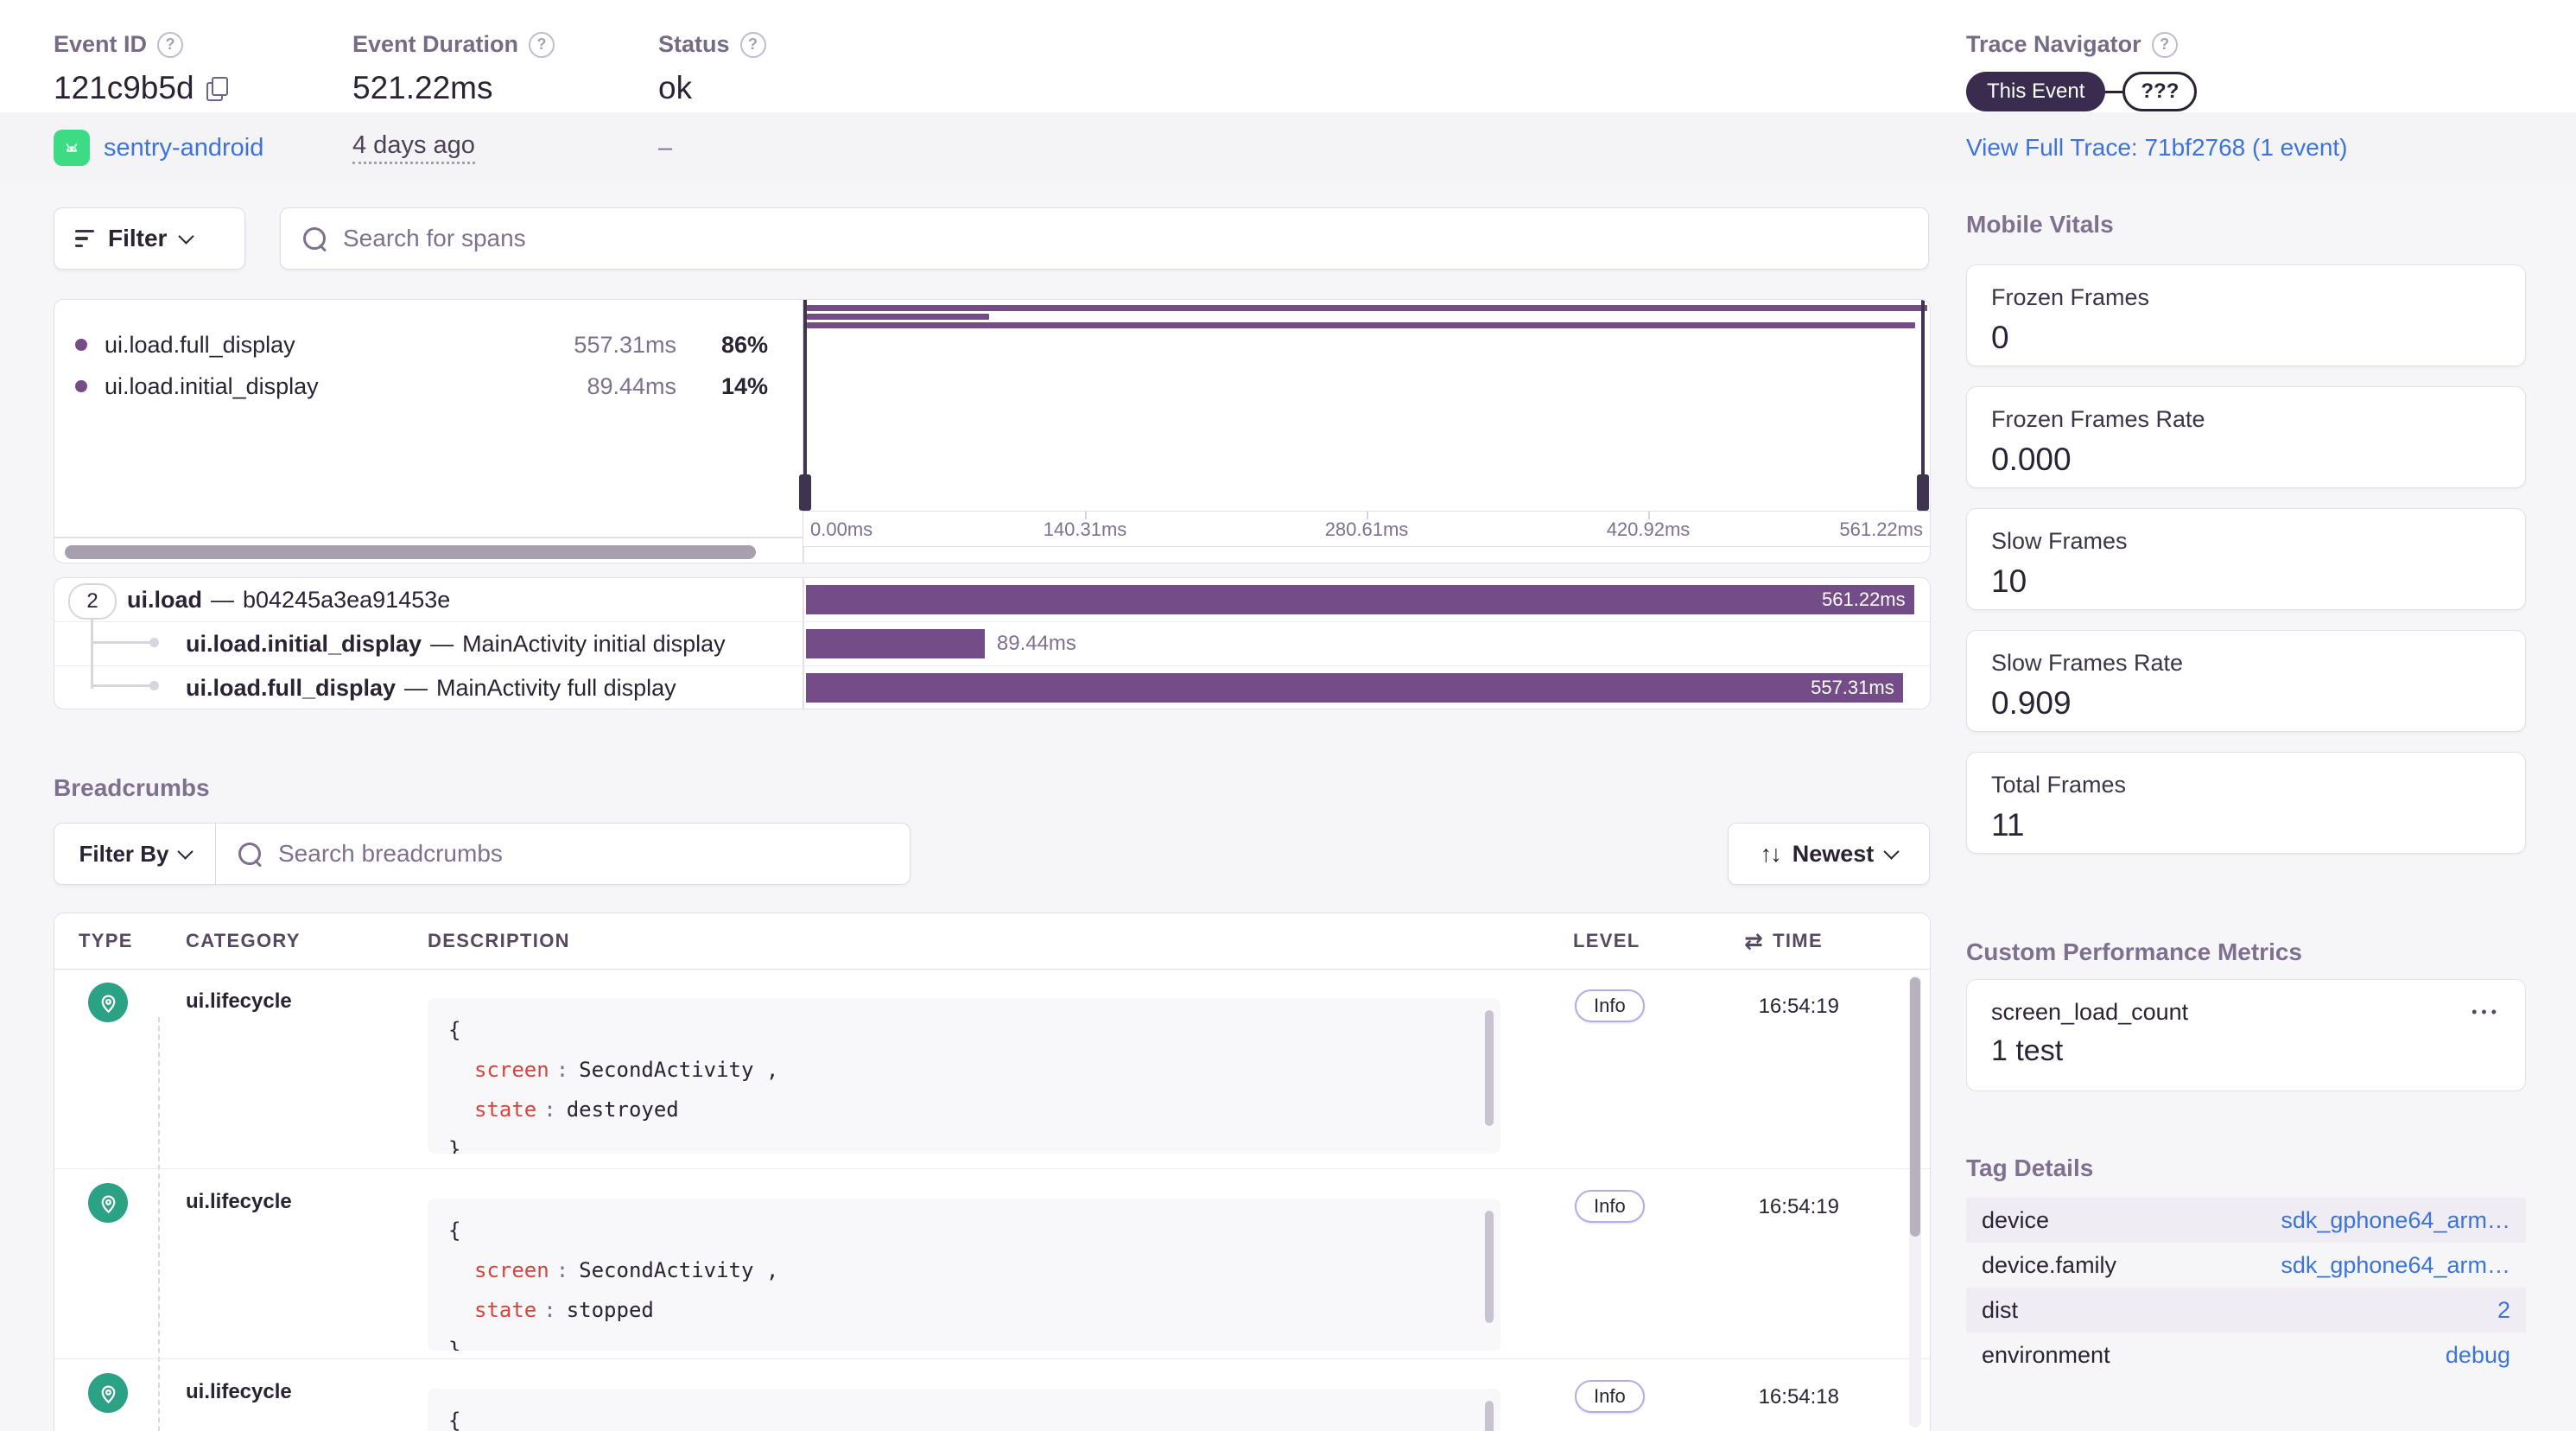  I want to click on breadcrumbs-search, so click(563, 854).